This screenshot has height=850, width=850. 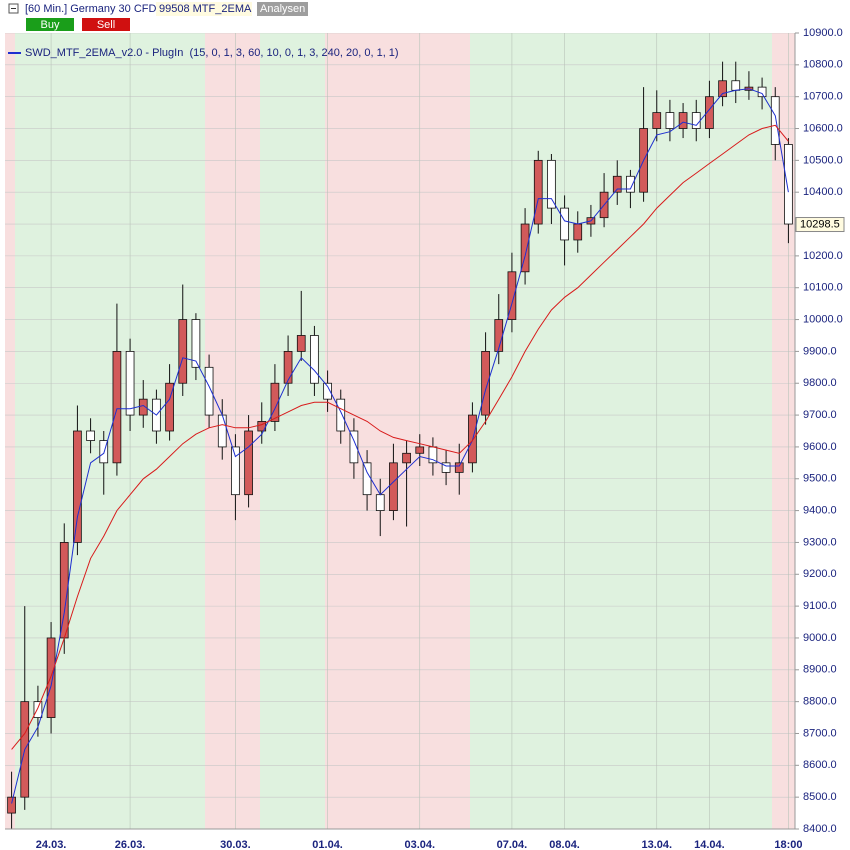 I want to click on y-tick-label: 10100.0, so click(x=823, y=288).